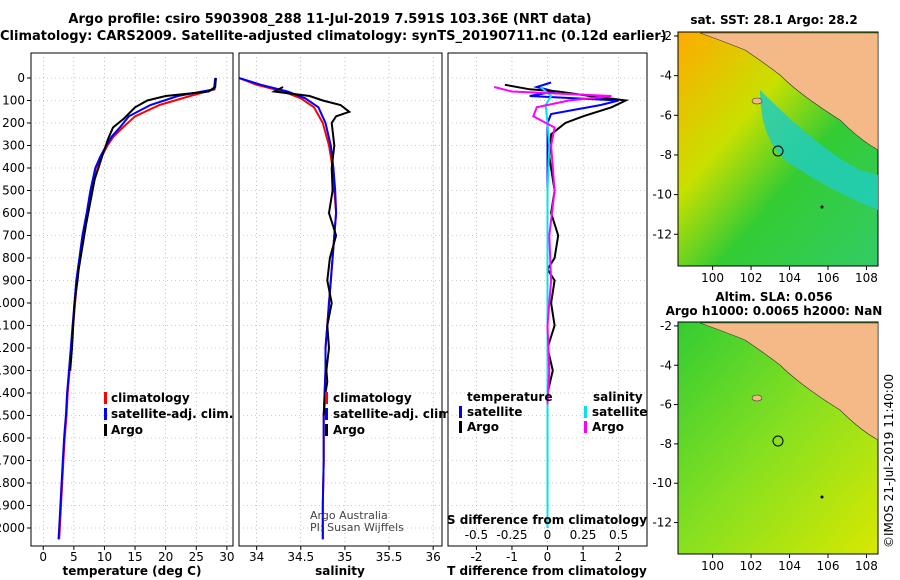  What do you see at coordinates (12, 438) in the screenshot?
I see `depth-tick-label: 1600` at bounding box center [12, 438].